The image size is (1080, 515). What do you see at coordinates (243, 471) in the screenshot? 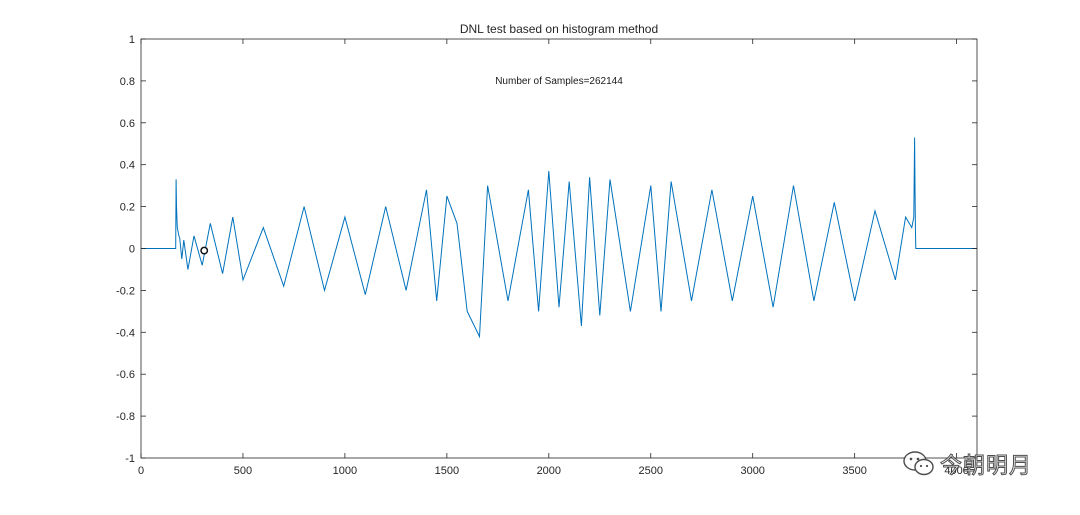
I see `x-tick-label: 500` at bounding box center [243, 471].